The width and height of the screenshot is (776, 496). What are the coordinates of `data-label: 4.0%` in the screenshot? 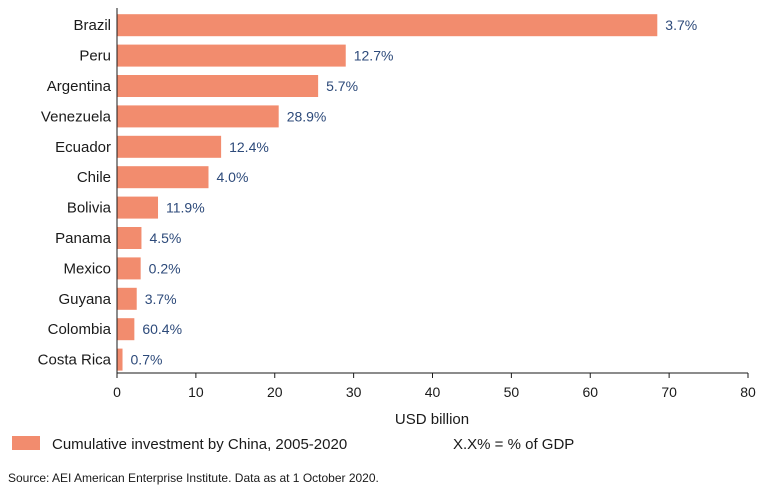 It's located at (232, 177).